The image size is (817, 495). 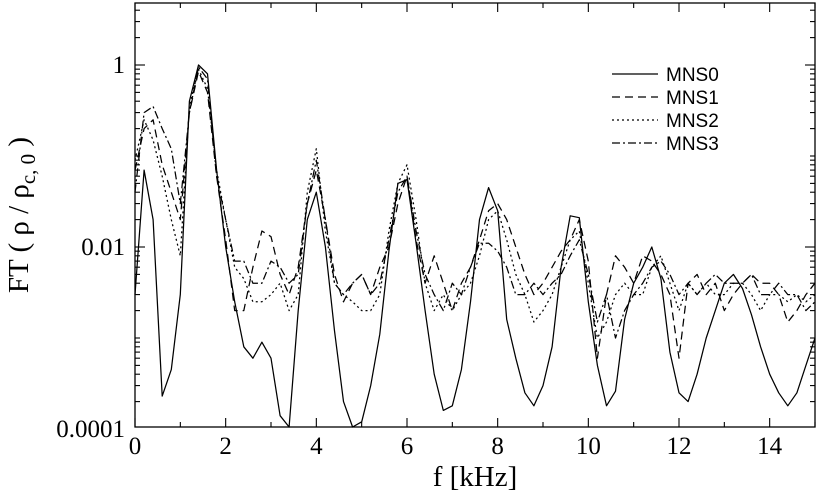 I want to click on x-tick-label: 14, so click(x=770, y=446).